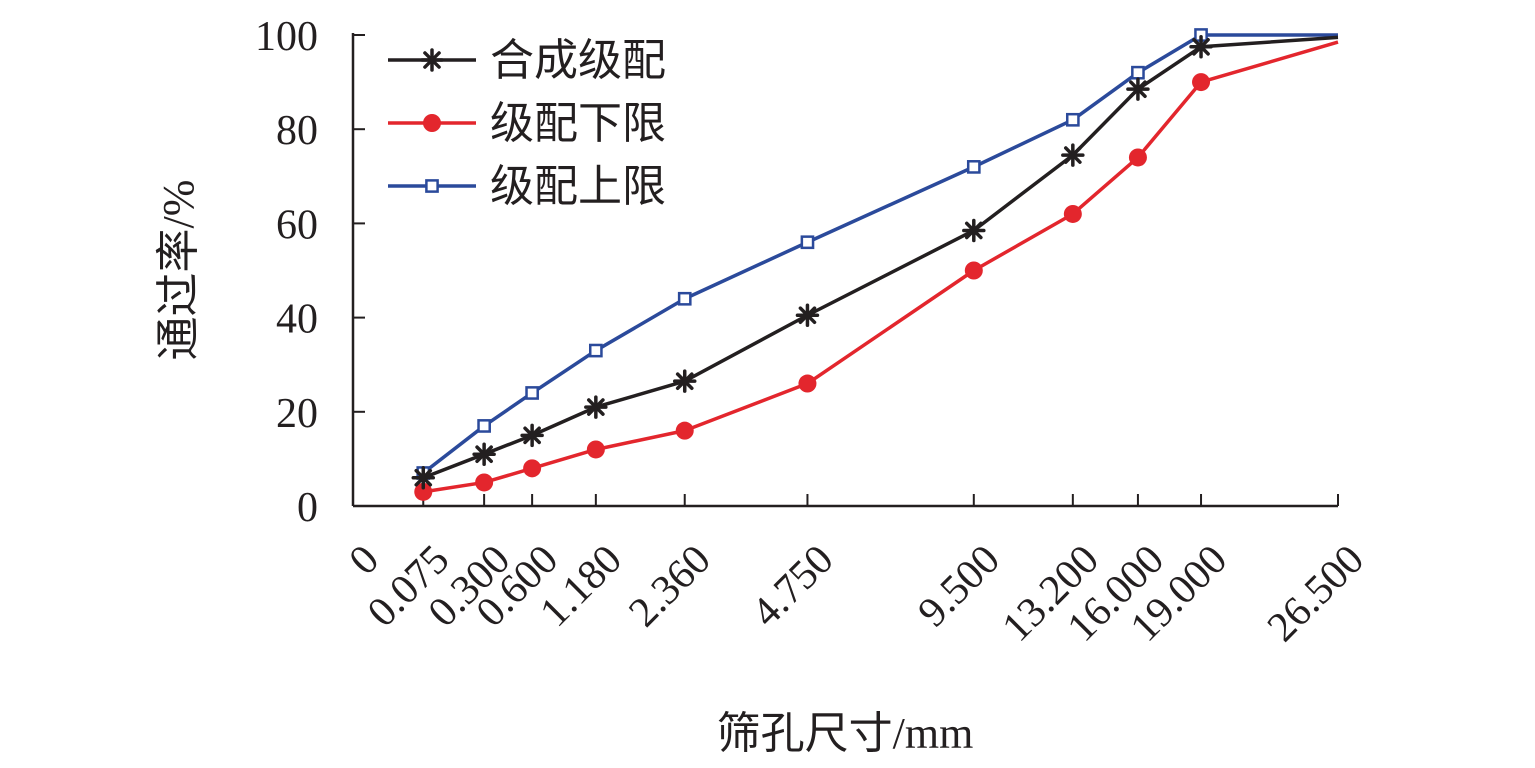  I want to click on legend-label: 合成级配, so click(578, 60).